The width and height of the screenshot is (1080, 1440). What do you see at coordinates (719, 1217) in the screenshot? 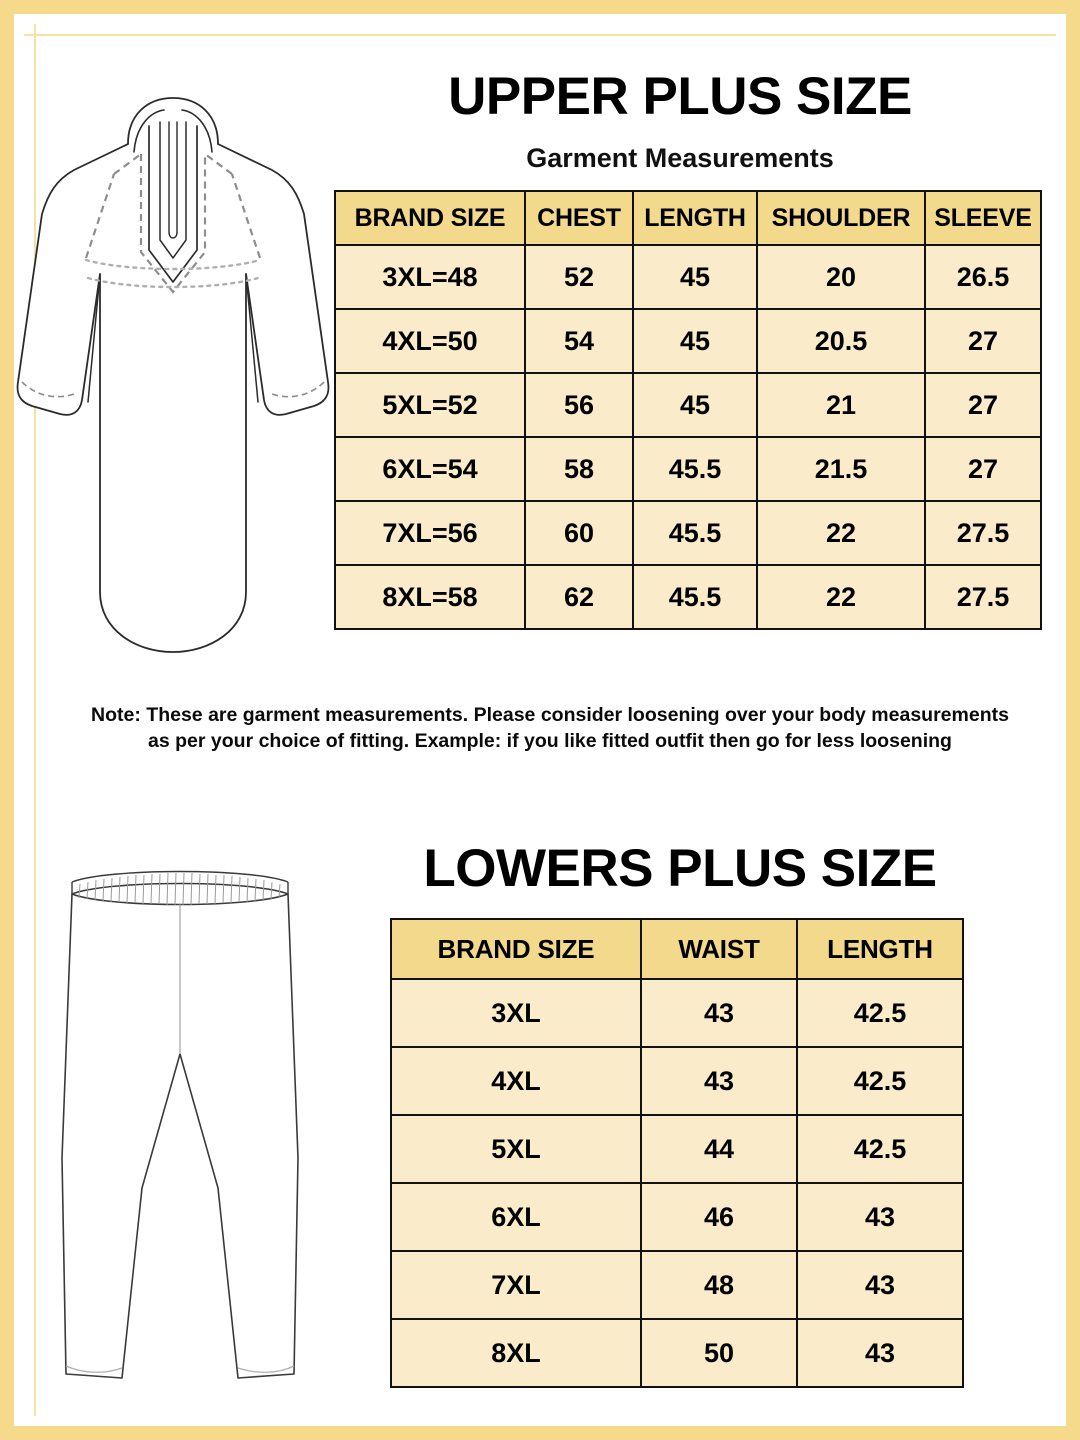
I see `cell-waist: 46` at bounding box center [719, 1217].